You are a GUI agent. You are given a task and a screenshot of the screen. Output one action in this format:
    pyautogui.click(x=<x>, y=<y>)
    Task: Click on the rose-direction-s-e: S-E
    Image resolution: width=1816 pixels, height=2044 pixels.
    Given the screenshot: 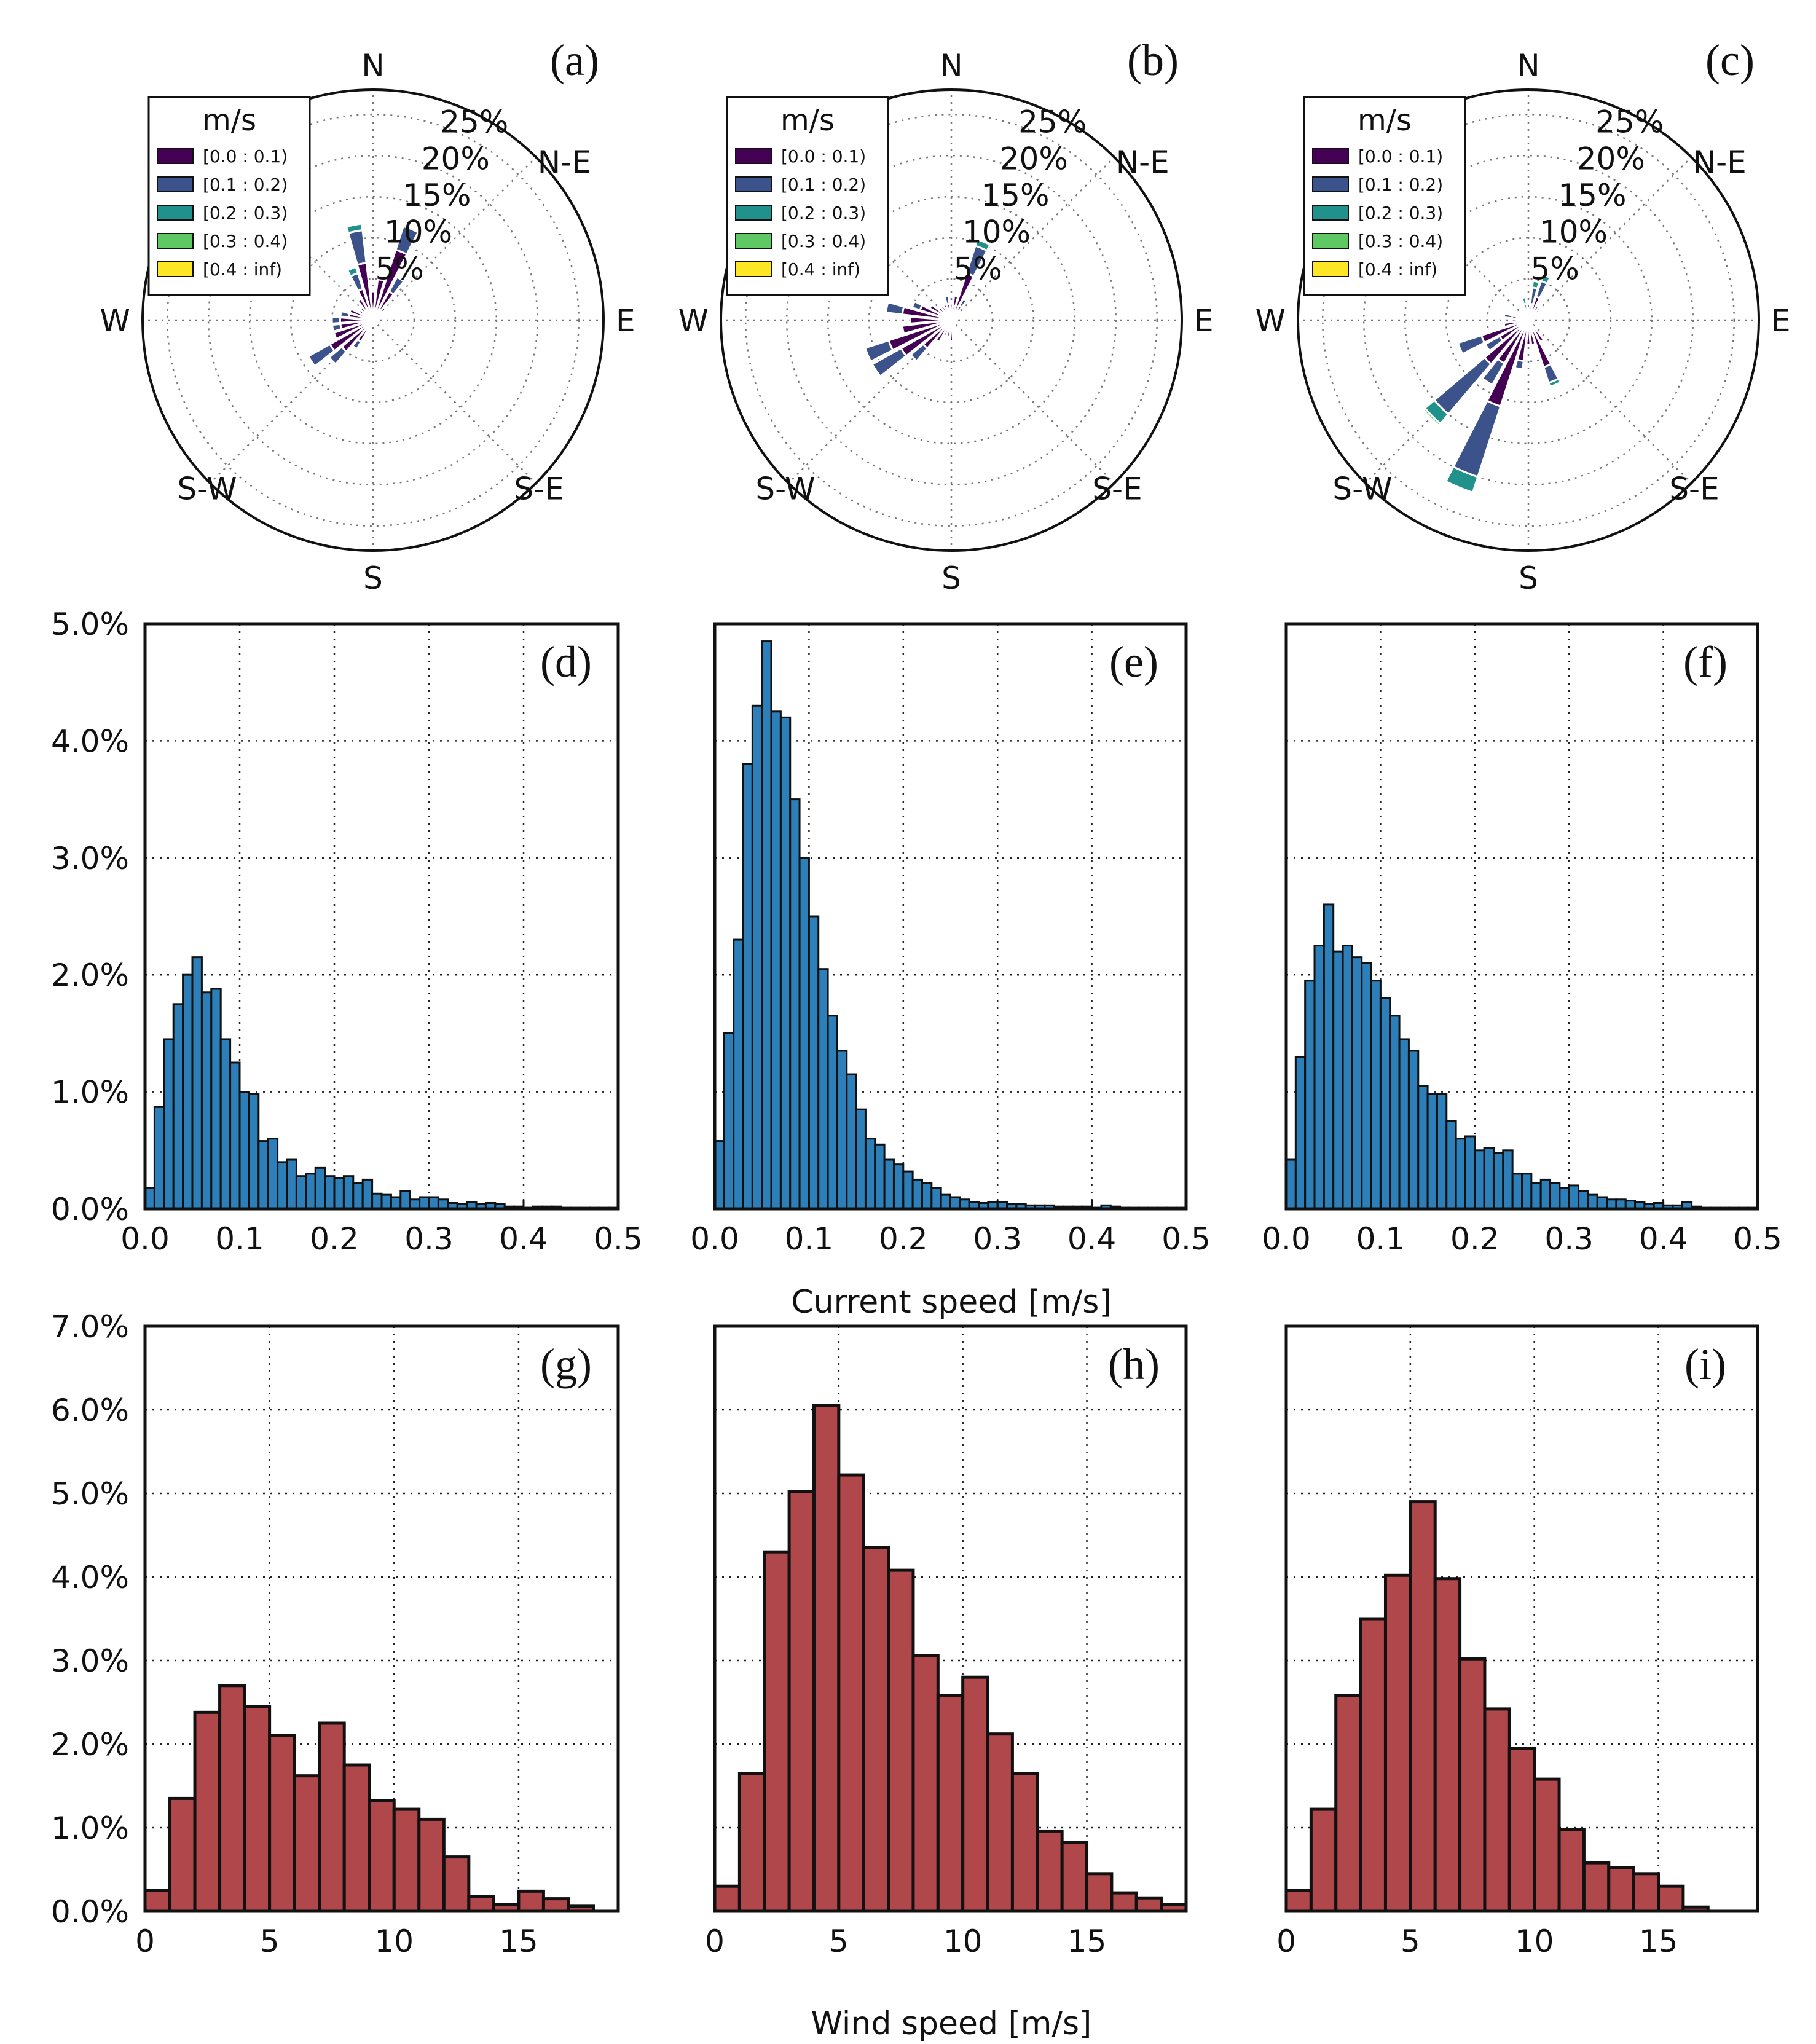 What is the action you would take?
    pyautogui.click(x=539, y=489)
    